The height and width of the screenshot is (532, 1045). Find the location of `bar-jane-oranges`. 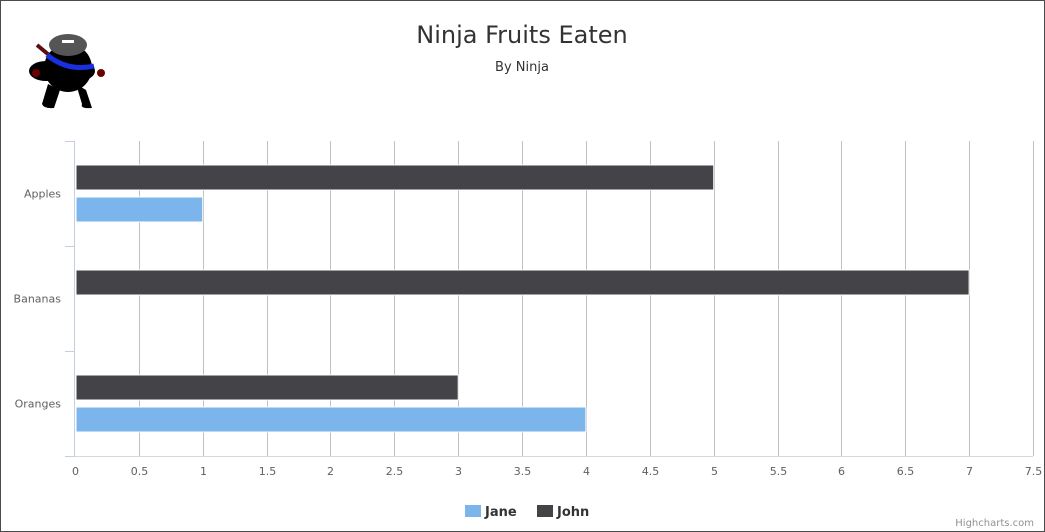

bar-jane-oranges is located at coordinates (331, 419).